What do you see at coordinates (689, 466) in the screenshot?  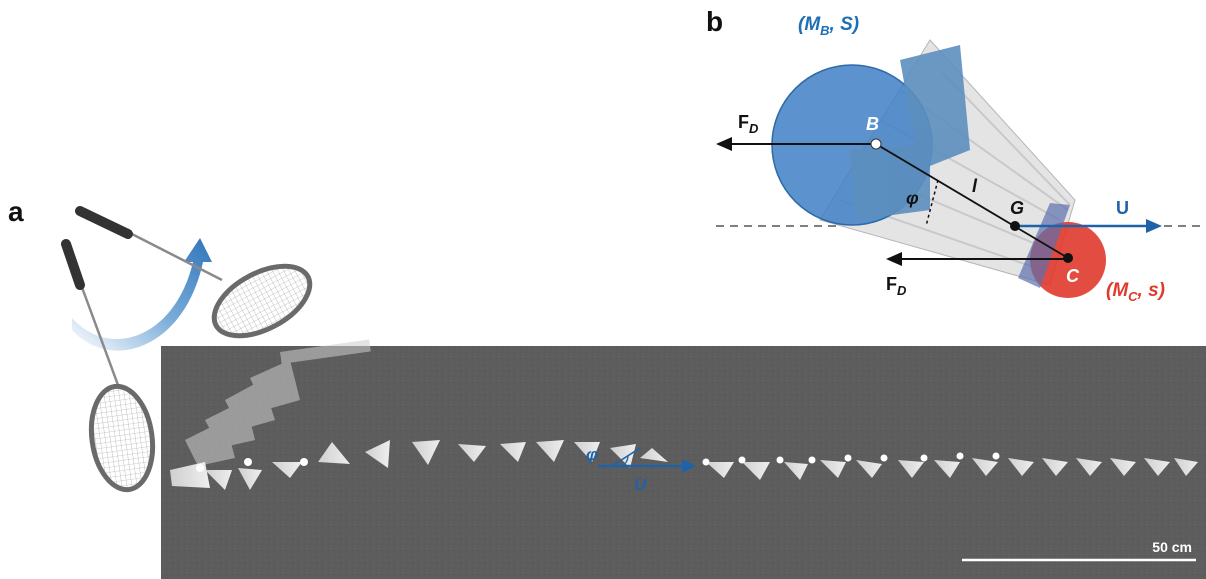 I see `photo-velocity-arrowhead` at bounding box center [689, 466].